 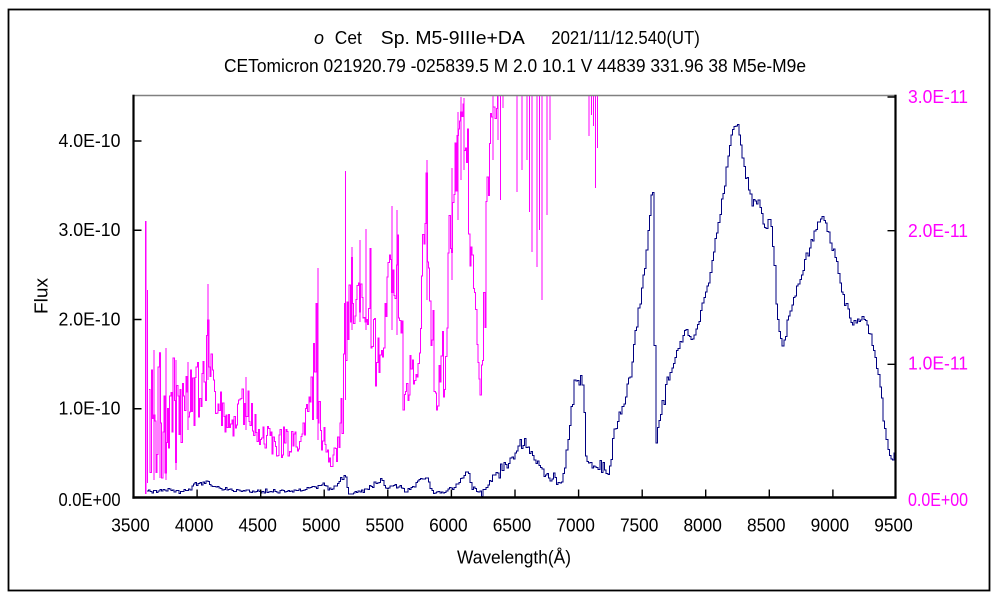 I want to click on svg-text: 8500, so click(x=766, y=525).